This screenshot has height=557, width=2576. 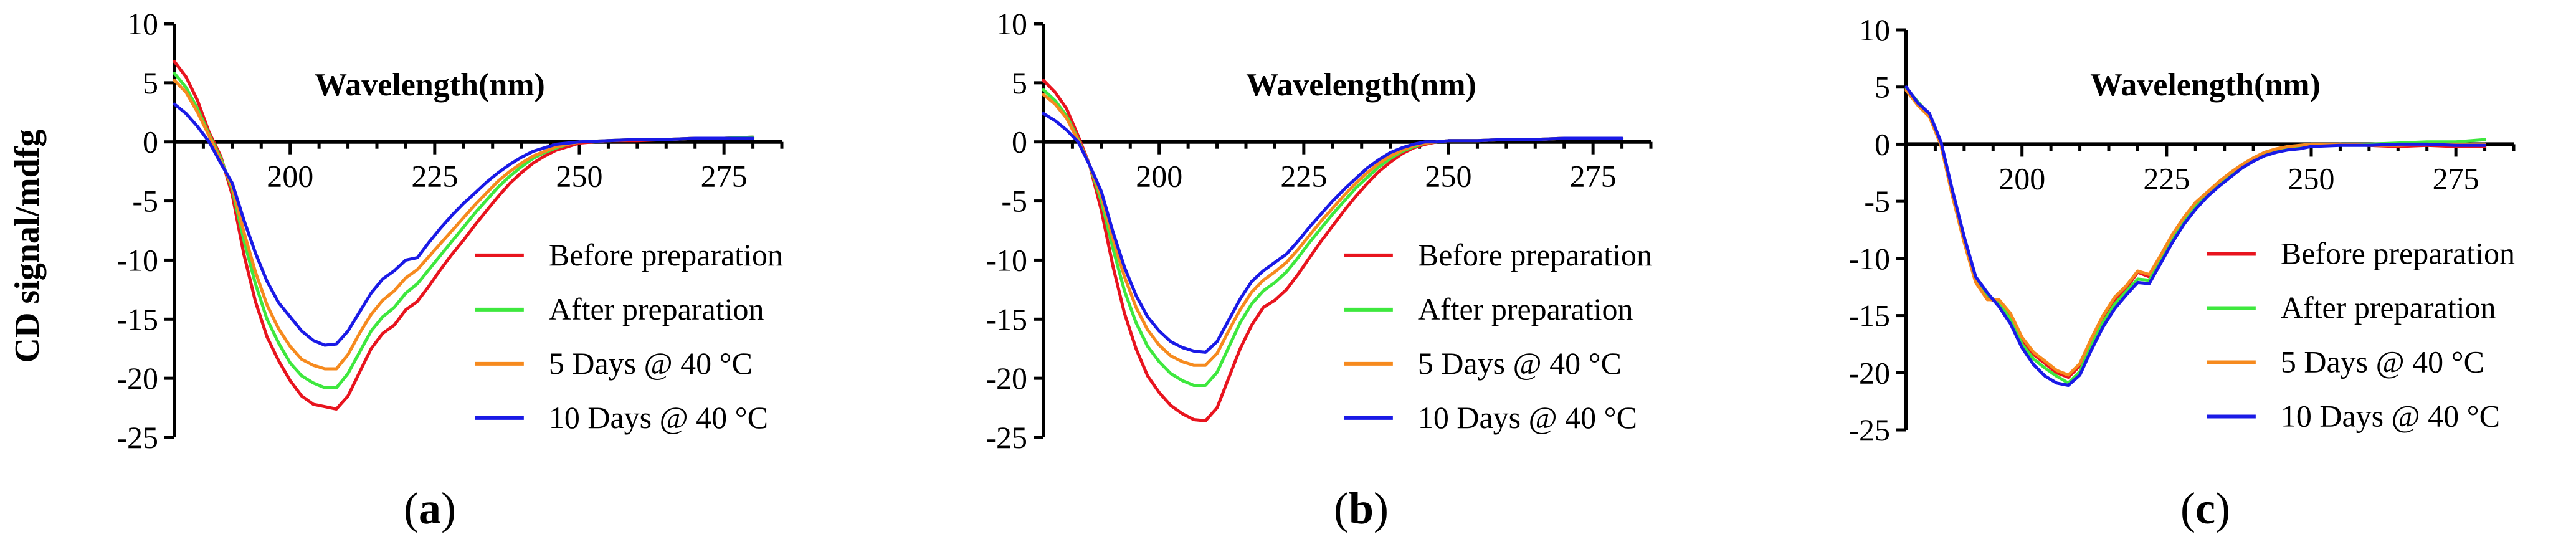 I want to click on panel-label: (a), so click(x=430, y=508).